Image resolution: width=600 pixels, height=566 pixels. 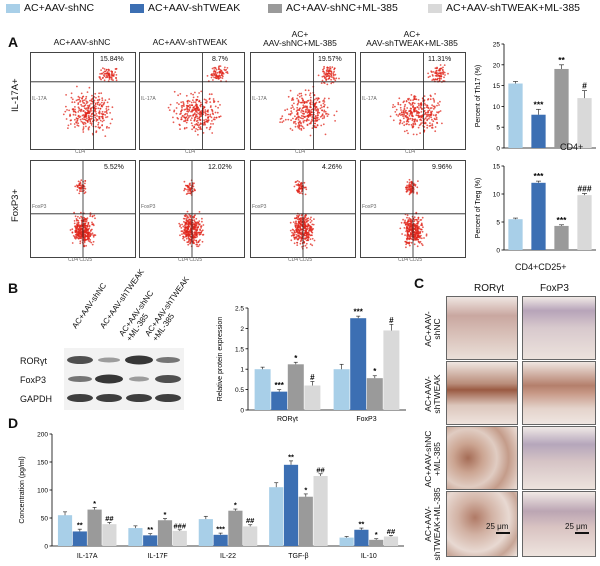 I want to click on ihc-row-label: AC+AAV- shTWEAK+ML-385, so click(x=432, y=524).